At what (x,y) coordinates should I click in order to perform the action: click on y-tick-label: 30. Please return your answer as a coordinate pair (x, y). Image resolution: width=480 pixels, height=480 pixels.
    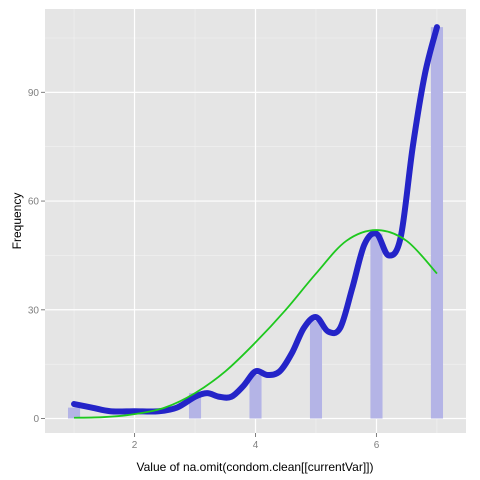
    Looking at the image, I should click on (34, 310).